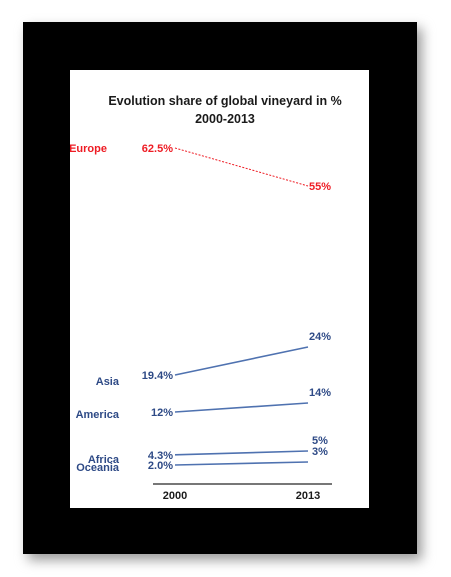 This screenshot has width=451, height=577. What do you see at coordinates (241, 463) in the screenshot?
I see `oceania-series-line` at bounding box center [241, 463].